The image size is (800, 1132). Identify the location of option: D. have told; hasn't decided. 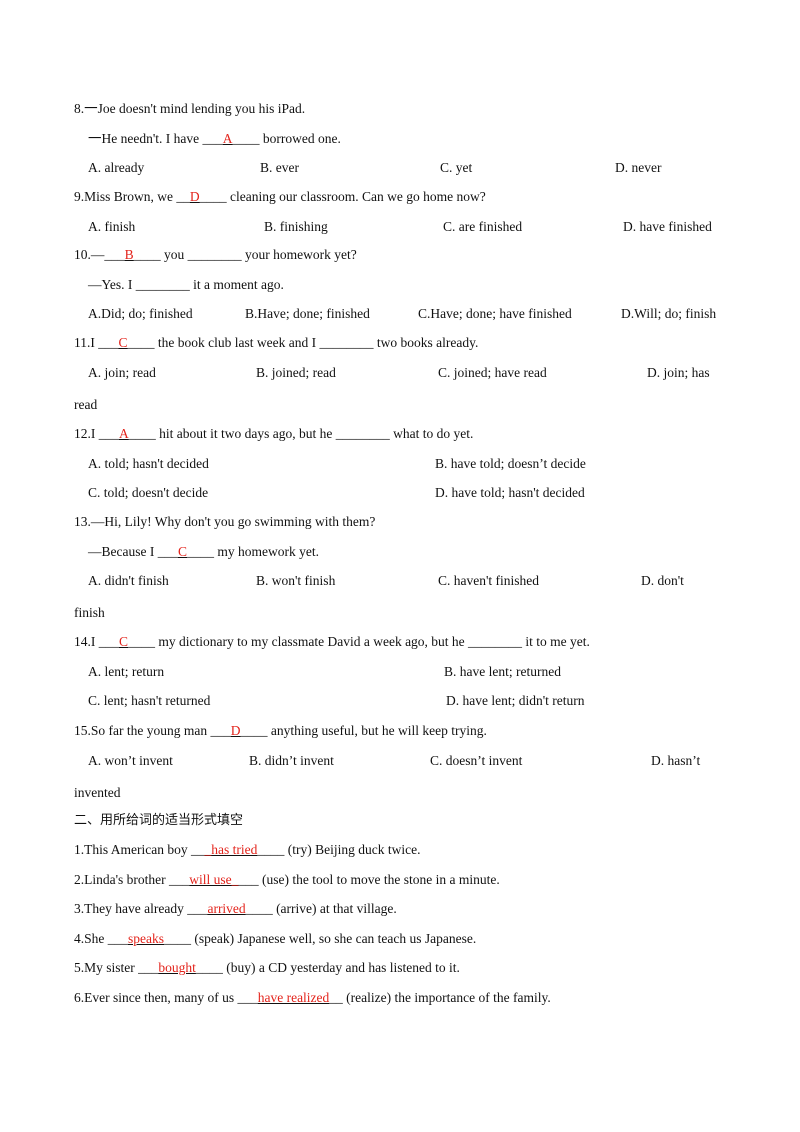
(510, 493).